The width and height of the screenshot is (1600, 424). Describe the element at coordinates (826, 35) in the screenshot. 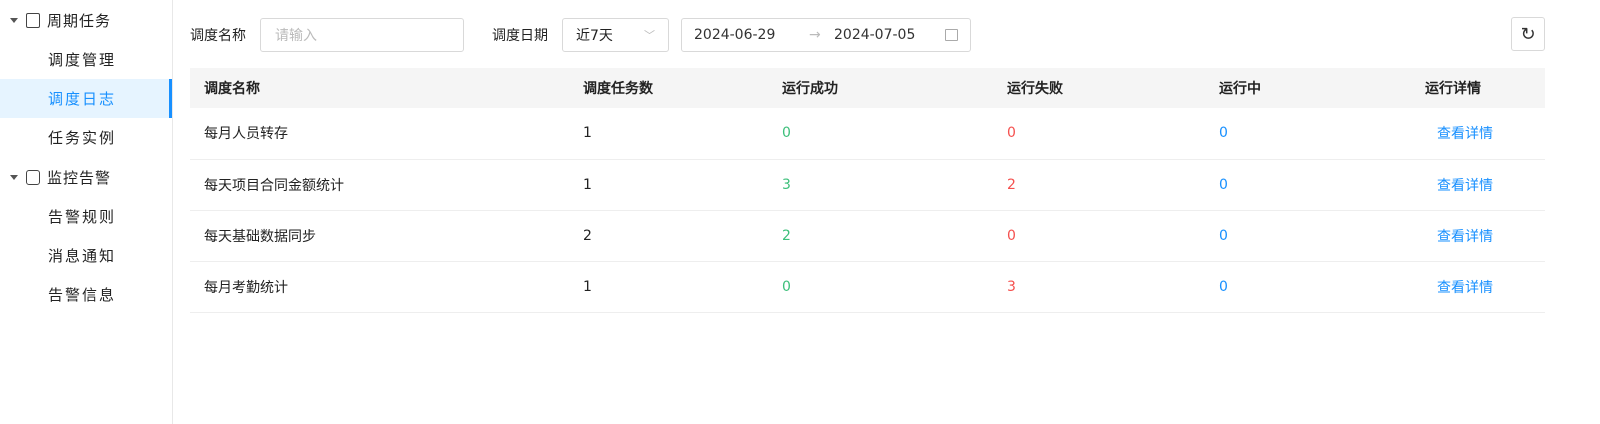

I see `date-range-picker: 2024-06-29 → 2024-07-05` at that location.